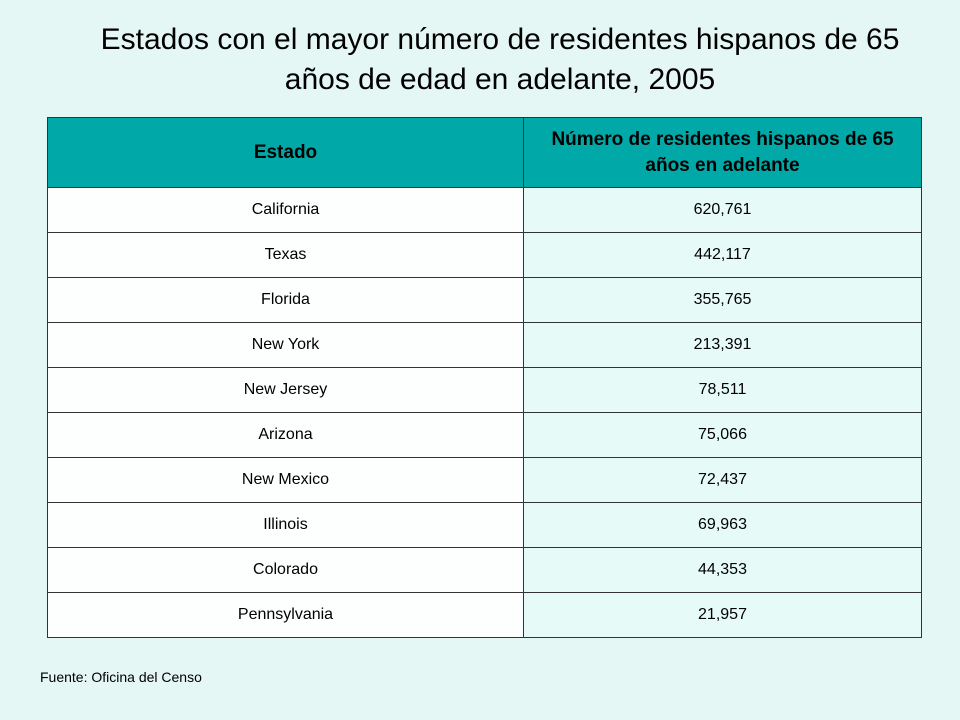 This screenshot has width=960, height=720. What do you see at coordinates (285, 615) in the screenshot?
I see `state-cell: Pennsylvania` at bounding box center [285, 615].